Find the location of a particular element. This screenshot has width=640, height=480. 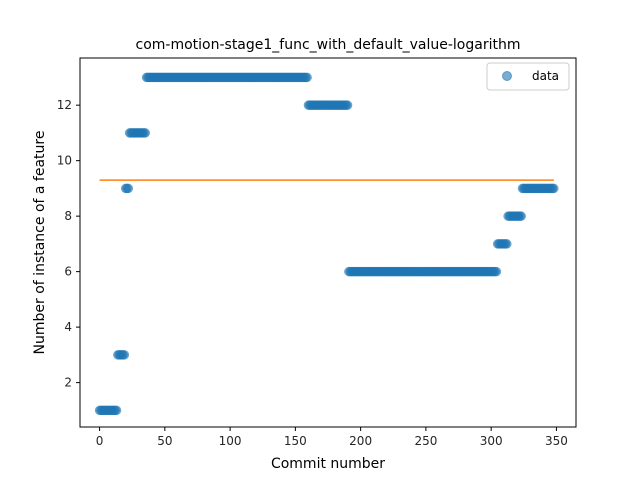

x-tick-label: 50 is located at coordinates (164, 441).